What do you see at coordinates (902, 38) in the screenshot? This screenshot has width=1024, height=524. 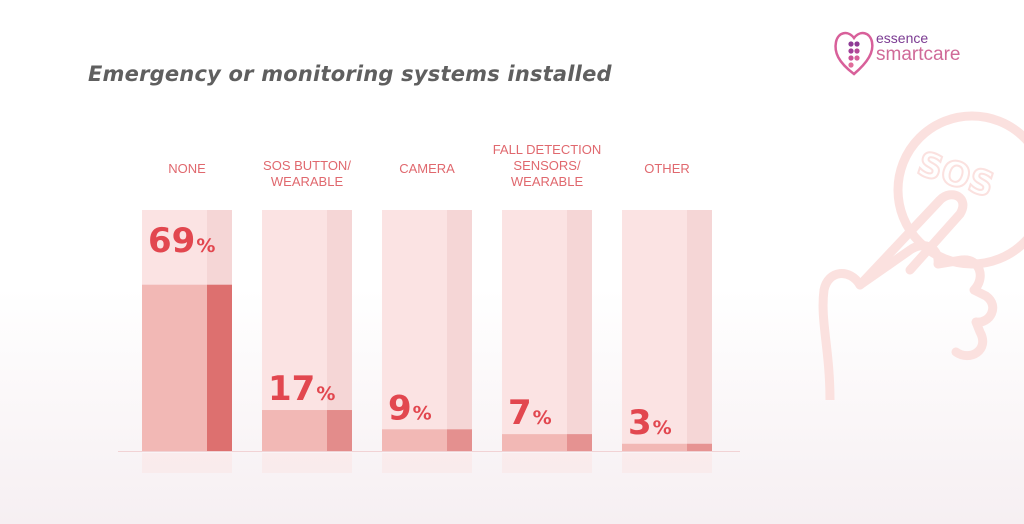 I see `logo-text-essence: essence` at bounding box center [902, 38].